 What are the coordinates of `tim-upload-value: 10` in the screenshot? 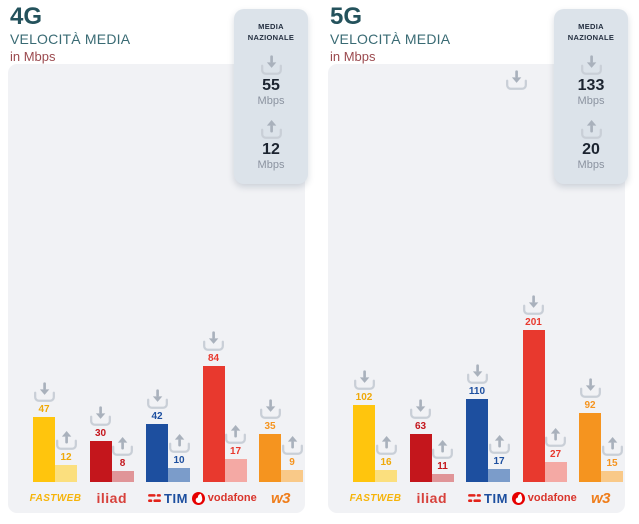 It's located at (179, 461).